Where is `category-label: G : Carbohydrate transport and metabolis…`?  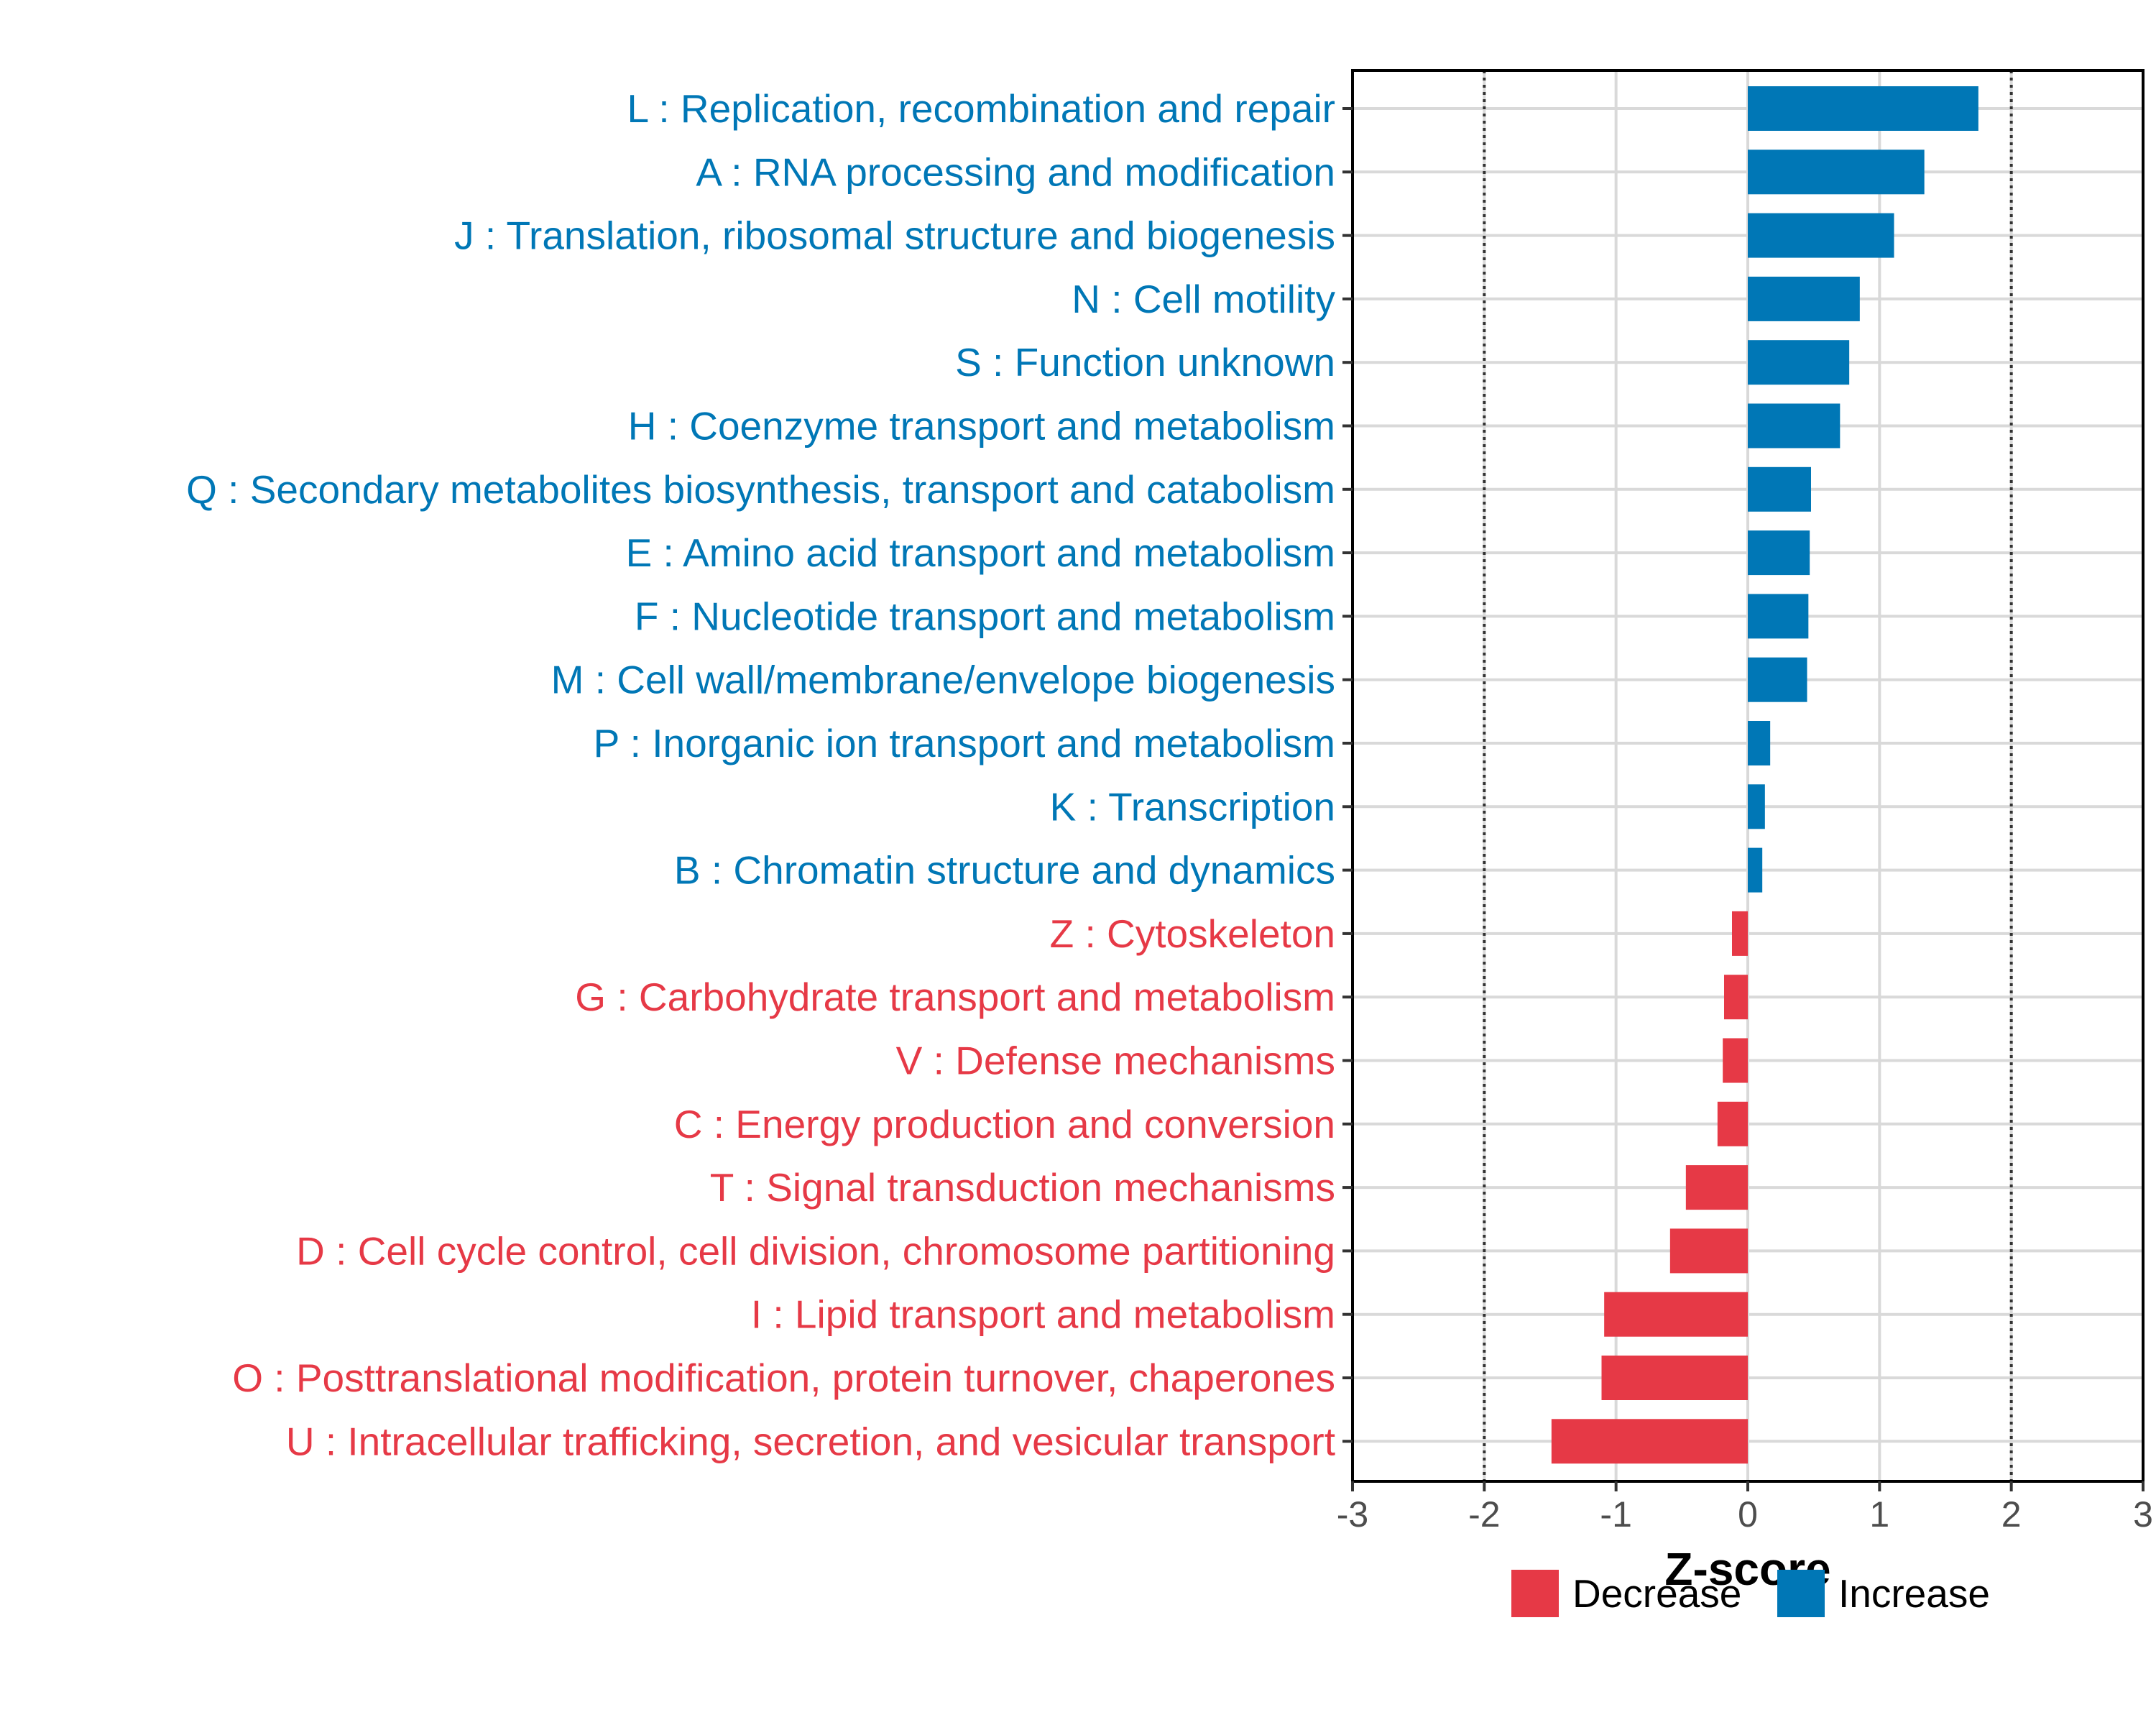
category-label: G : Carbohydrate transport and metabolis… is located at coordinates (955, 997).